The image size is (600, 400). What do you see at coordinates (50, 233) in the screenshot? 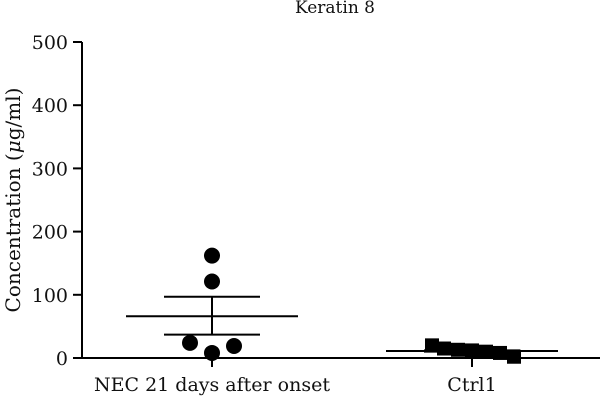
I see `y-tick-label: 200` at bounding box center [50, 233].